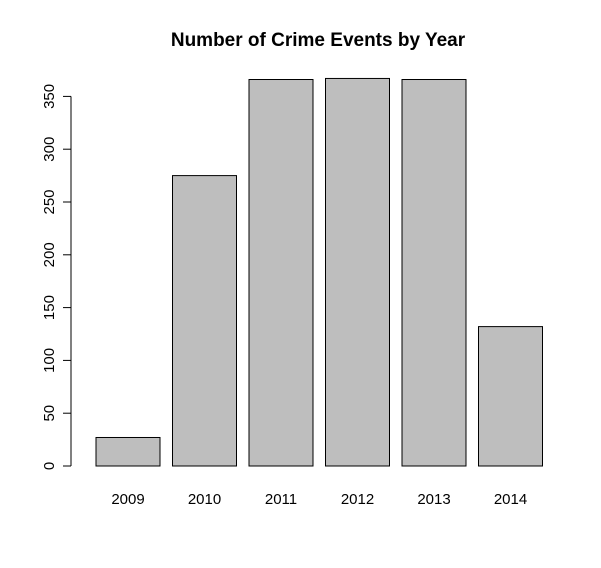  Describe the element at coordinates (510, 499) in the screenshot. I see `x-tick-label: 2014` at that location.